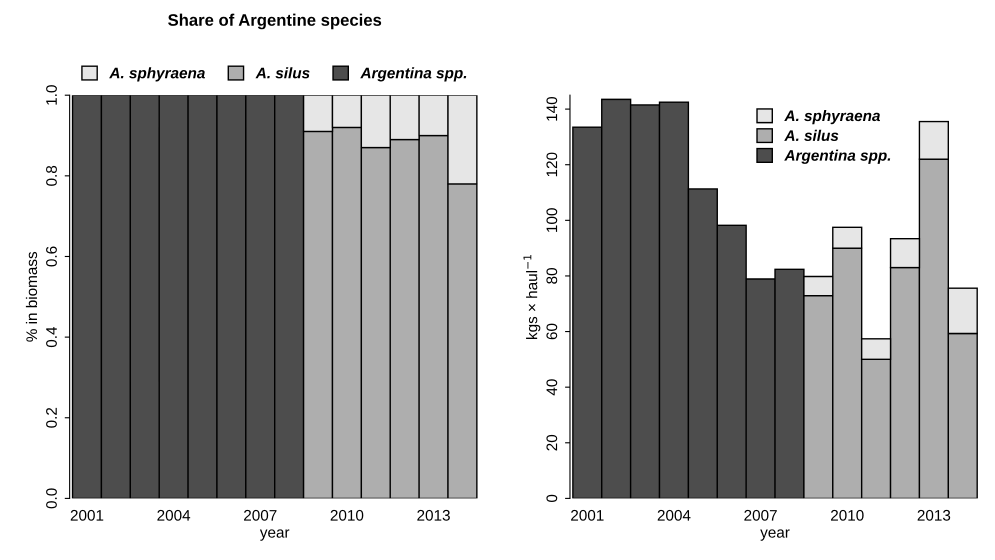 This screenshot has height=560, width=995. What do you see at coordinates (531, 297) in the screenshot?
I see `y-axis-title: kgs × haul$^{−1}$` at bounding box center [531, 297].